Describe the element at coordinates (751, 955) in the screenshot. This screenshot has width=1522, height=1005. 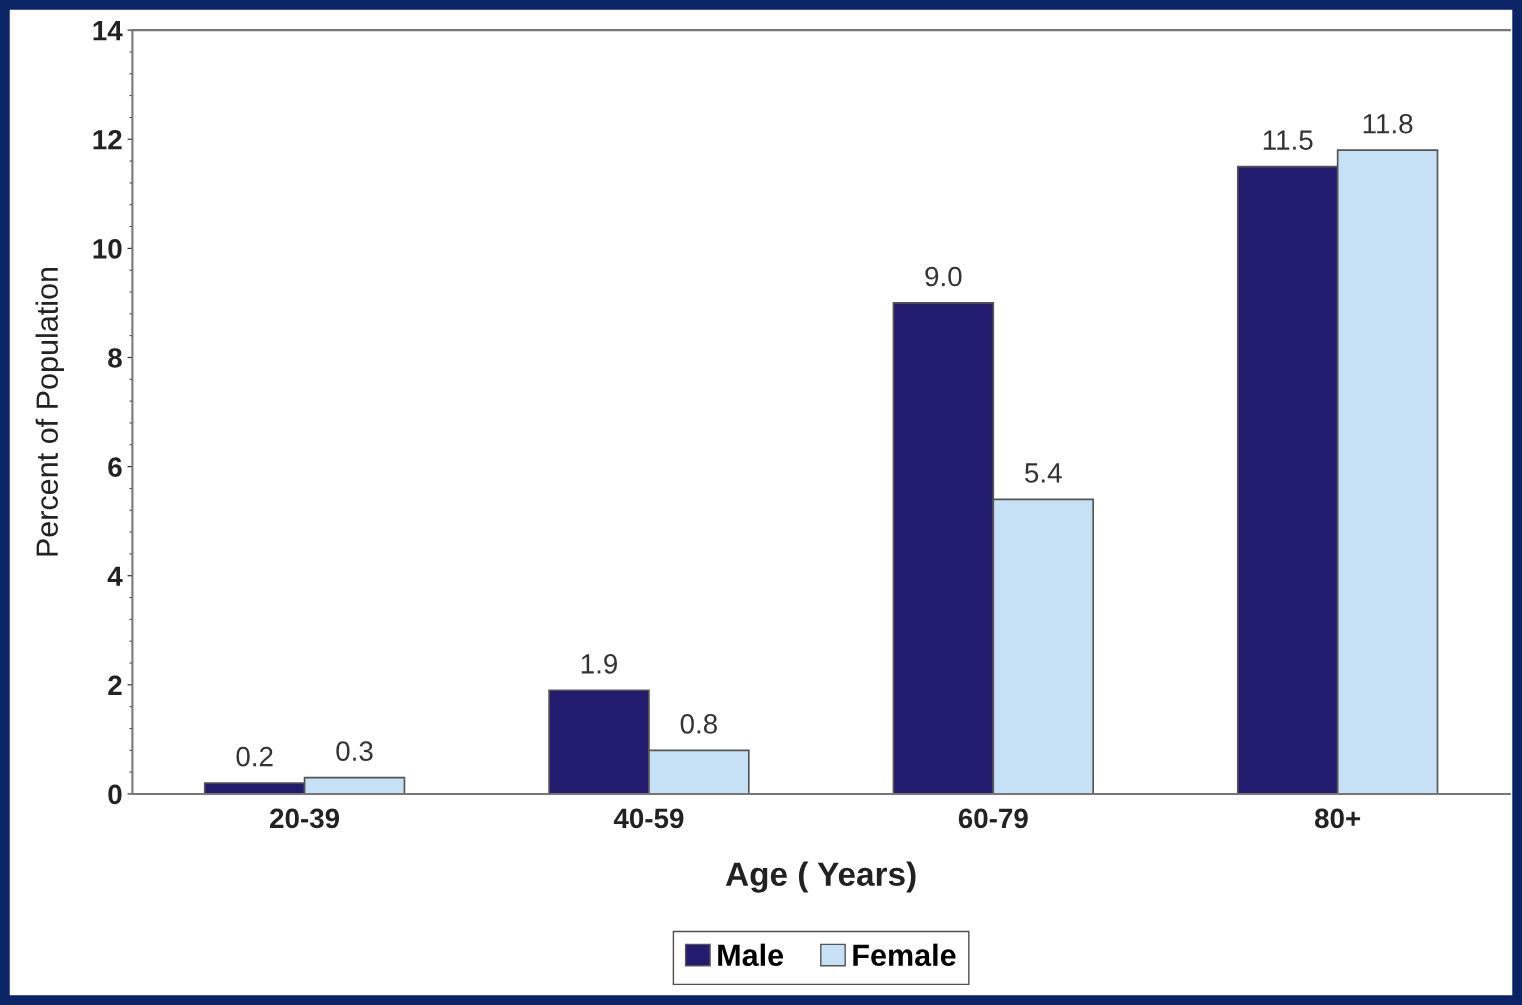
I see `legend-label: Male` at that location.